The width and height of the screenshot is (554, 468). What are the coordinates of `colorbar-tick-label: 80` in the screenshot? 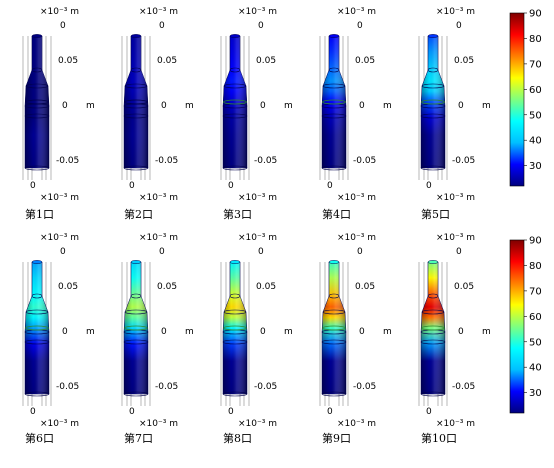 It's located at (535, 266).